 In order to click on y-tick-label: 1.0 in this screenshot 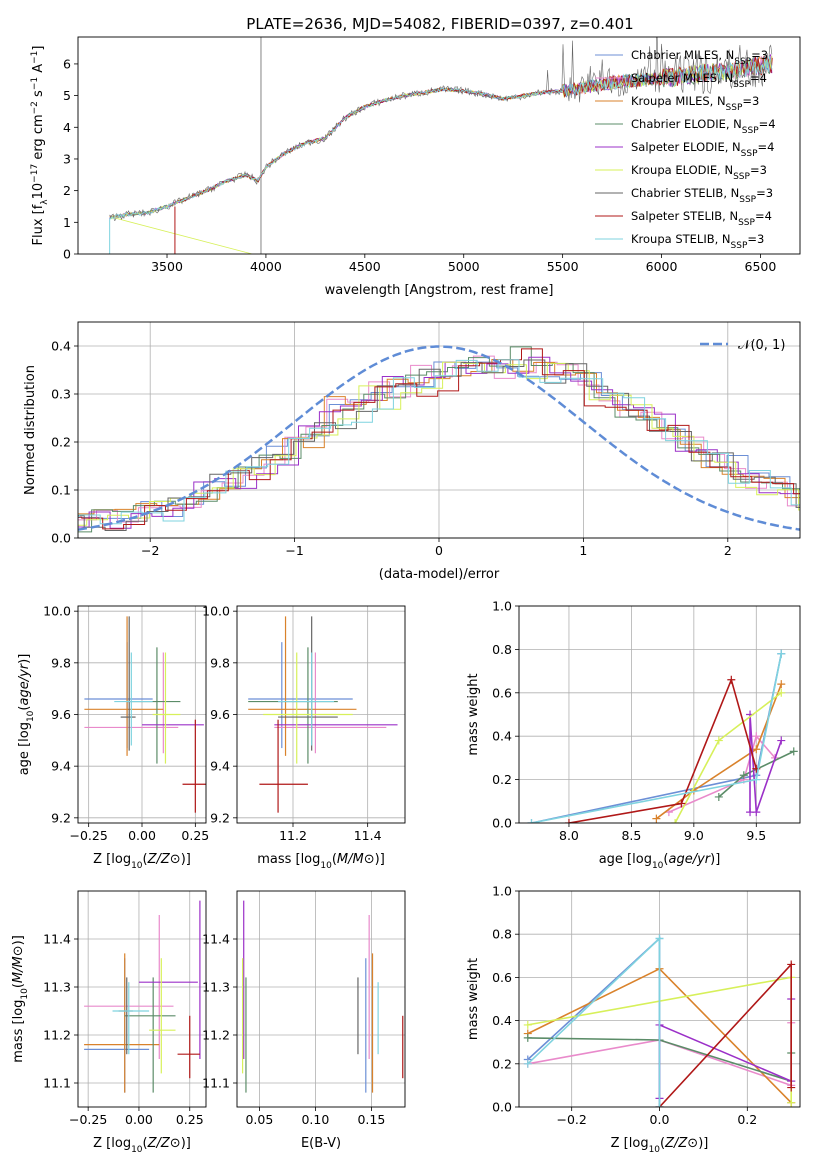, I will do `click(502, 891)`.